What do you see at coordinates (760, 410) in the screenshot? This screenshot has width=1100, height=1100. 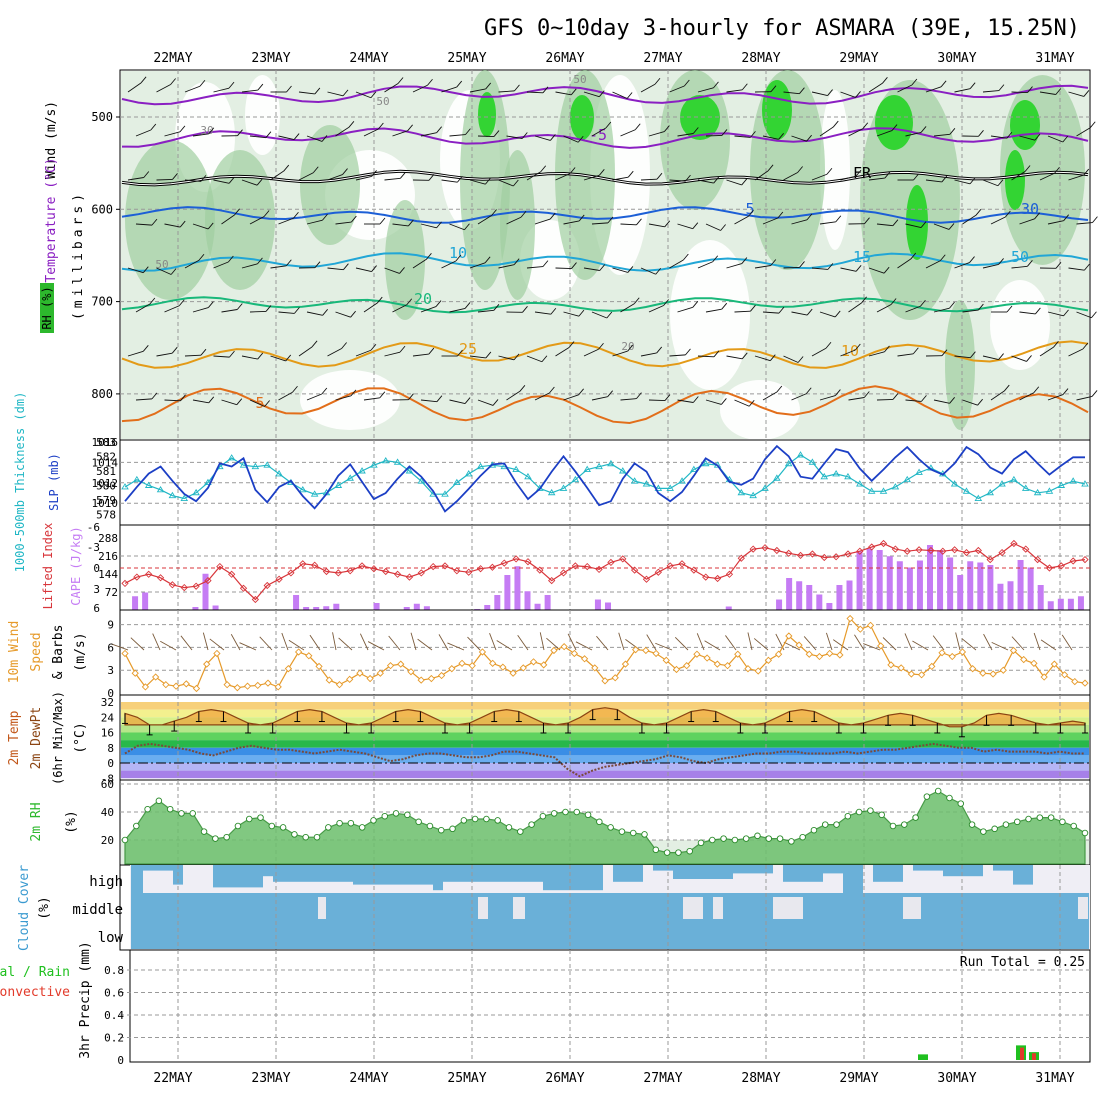 I see `dry-region` at bounding box center [760, 410].